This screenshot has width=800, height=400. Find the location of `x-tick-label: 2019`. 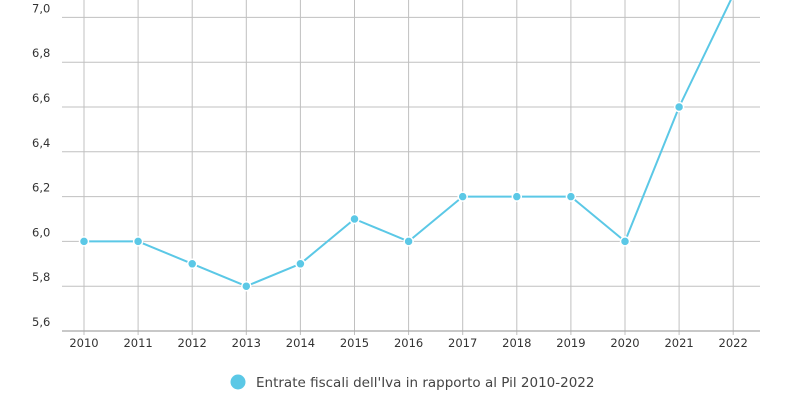

x-tick-label: 2019 is located at coordinates (570, 343).